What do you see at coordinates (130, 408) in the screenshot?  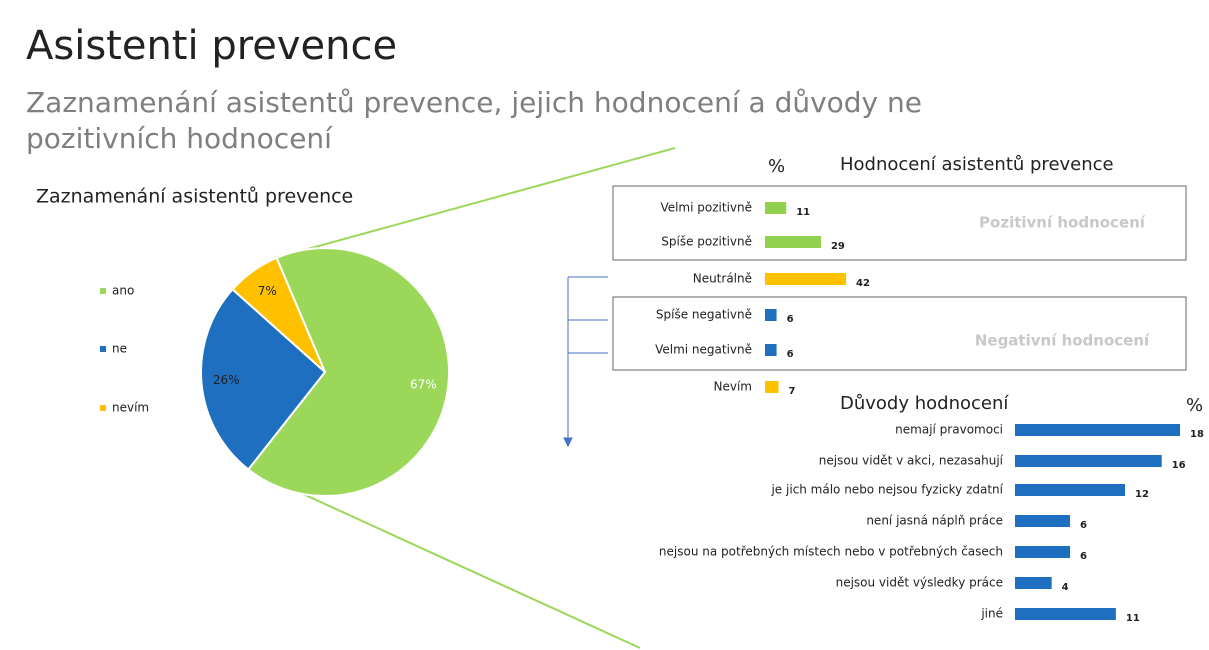 I see `legend-label: nevím` at bounding box center [130, 408].